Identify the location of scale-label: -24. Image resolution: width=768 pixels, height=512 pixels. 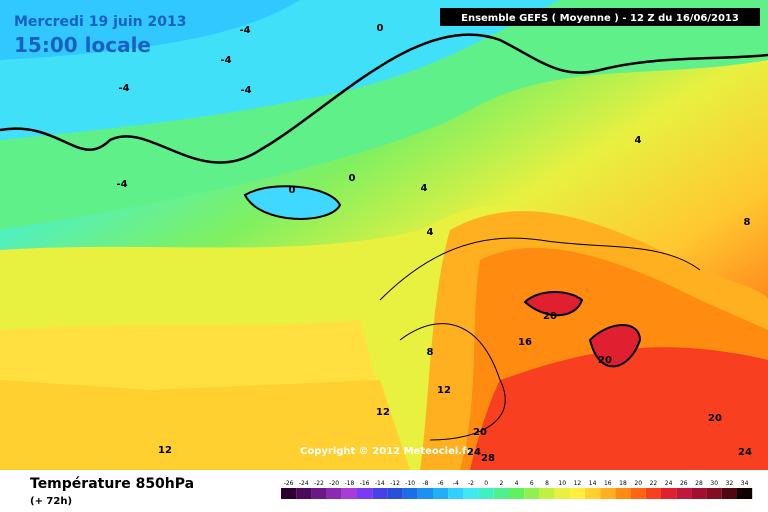
(304, 483).